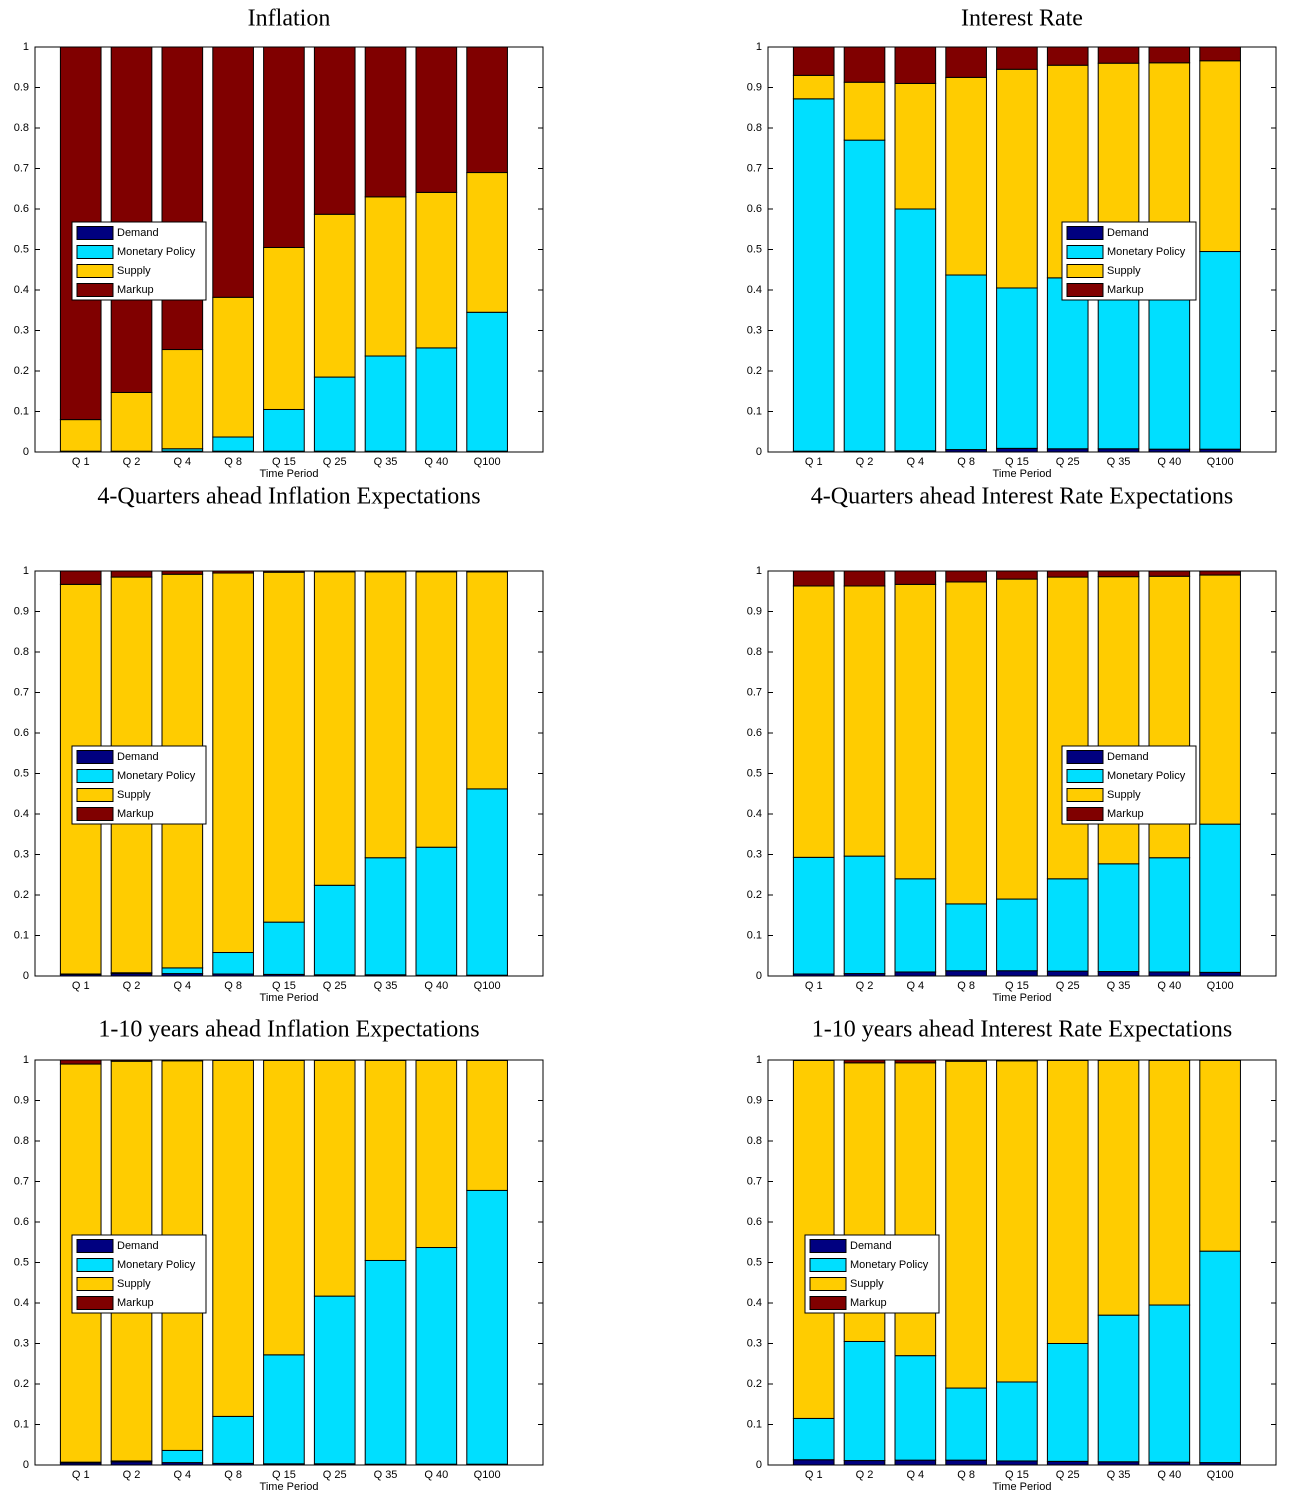 The height and width of the screenshot is (1494, 1289). Describe the element at coordinates (754, 814) in the screenshot. I see `y-tick-label: 0.4` at that location.